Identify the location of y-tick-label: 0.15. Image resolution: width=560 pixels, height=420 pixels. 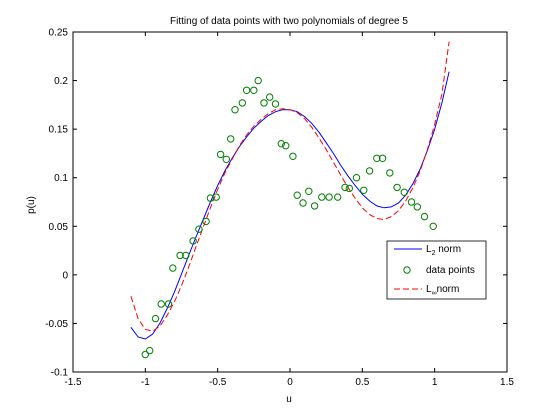
(59, 130).